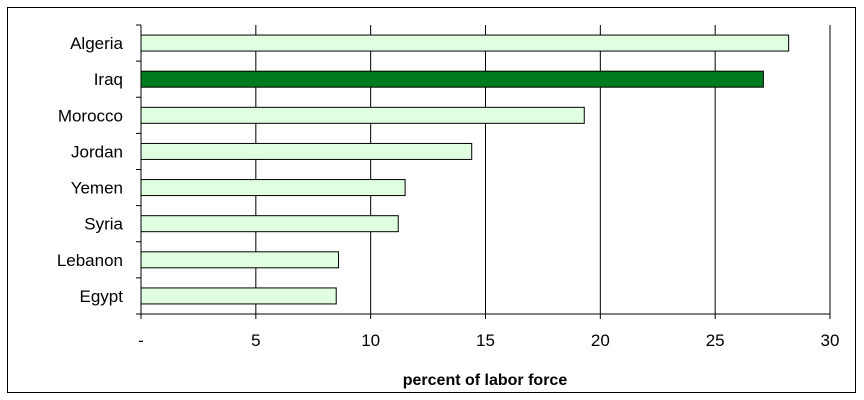 The height and width of the screenshot is (400, 864). Describe the element at coordinates (485, 380) in the screenshot. I see `x-axis-title: percent of labor force` at that location.